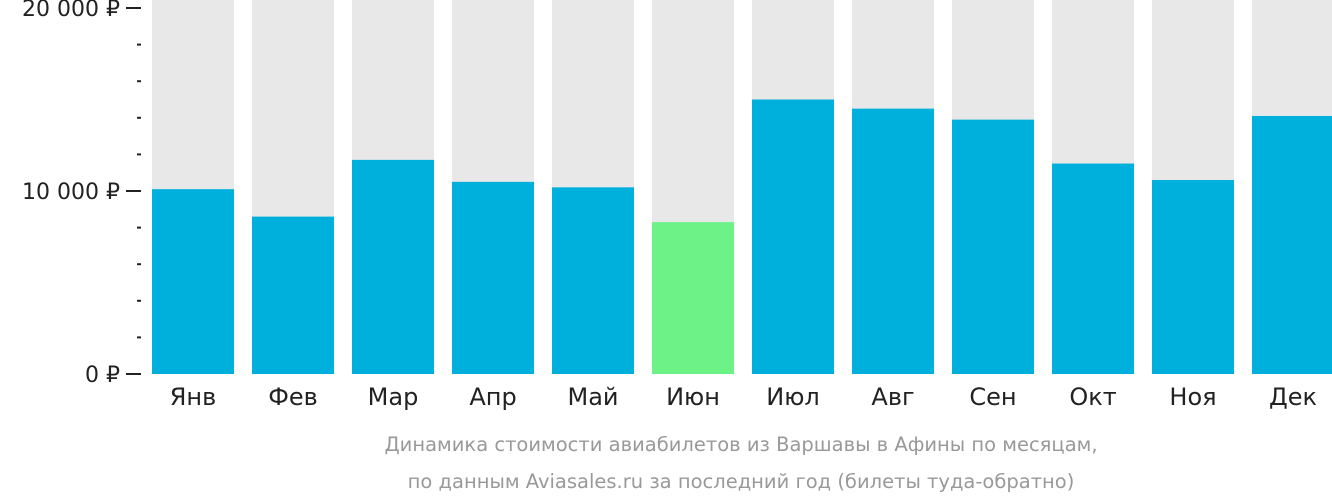 Image resolution: width=1332 pixels, height=502 pixels. Describe the element at coordinates (293, 397) in the screenshot. I see `x-tick-label: Фев` at that location.